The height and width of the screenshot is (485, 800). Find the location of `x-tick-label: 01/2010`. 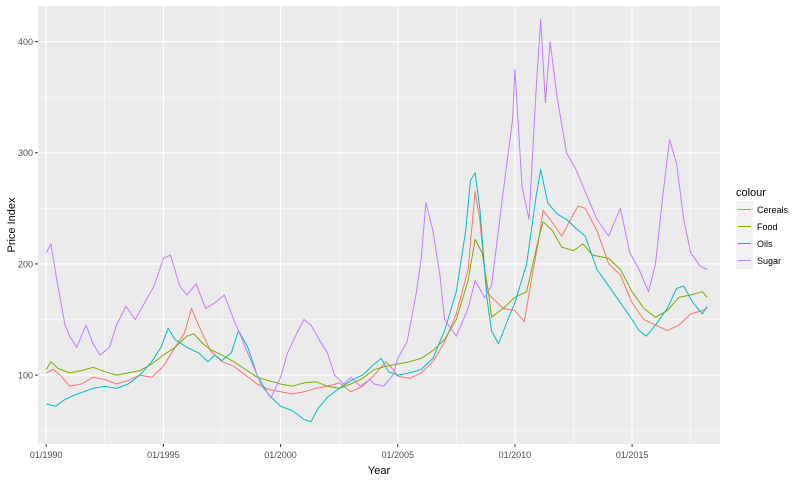

x-tick-label: 01/2010 is located at coordinates (515, 455).